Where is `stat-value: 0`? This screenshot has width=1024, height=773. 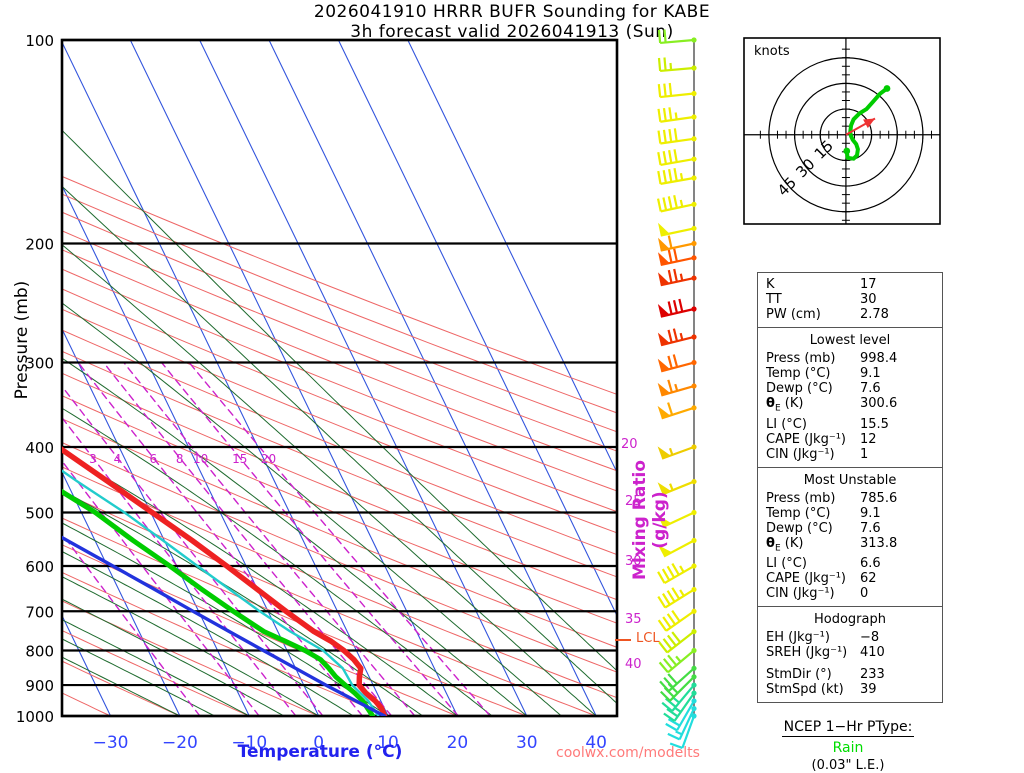
stat-value: 0 is located at coordinates (864, 594).